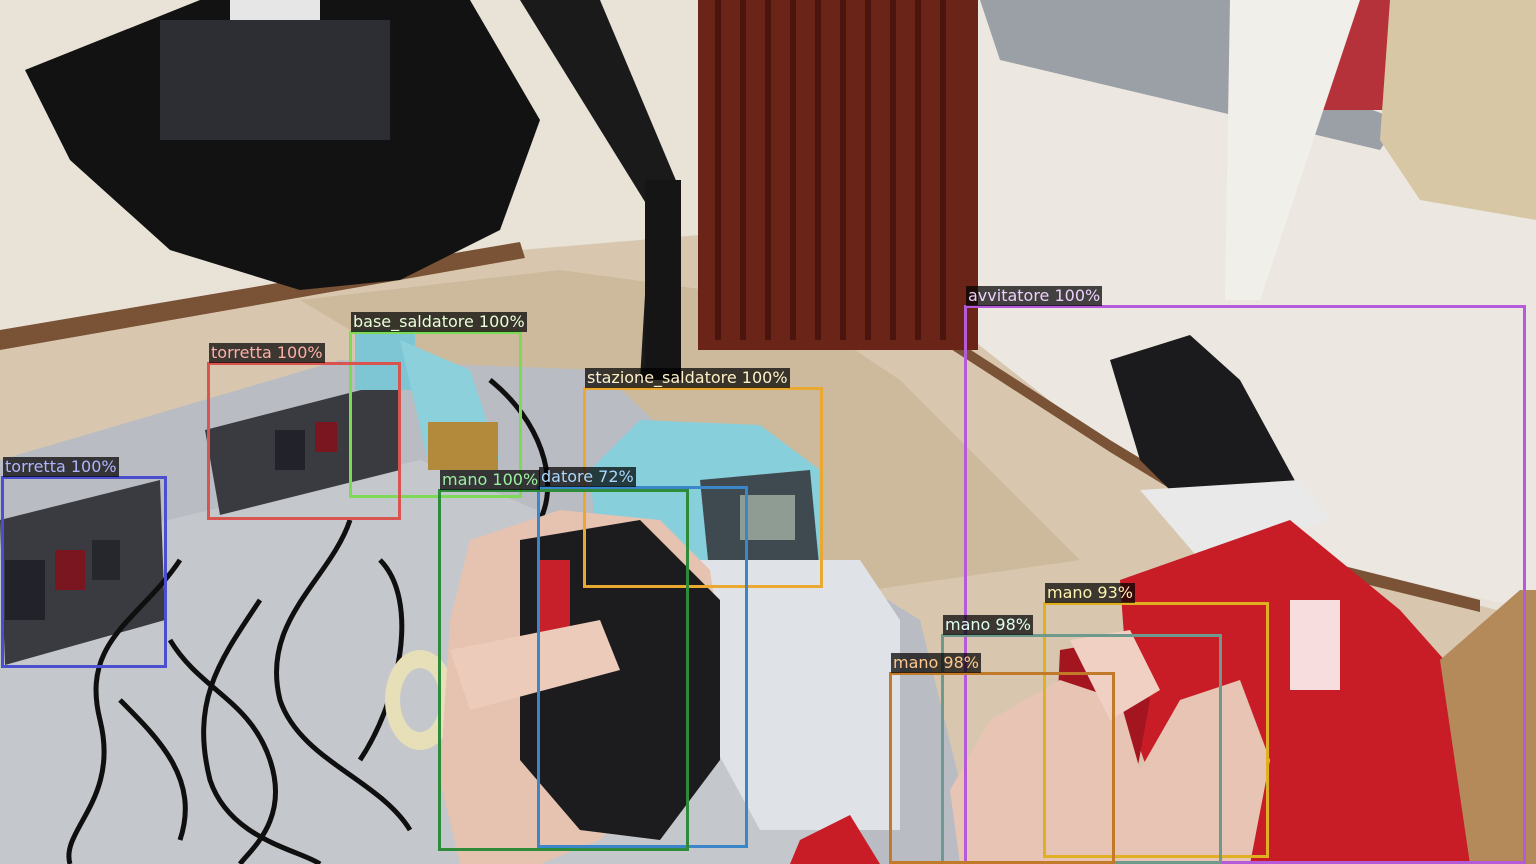 The width and height of the screenshot is (1536, 864). I want to click on detection-box-stazione-saldatore: stazione_saldatore 100%, so click(703, 478).